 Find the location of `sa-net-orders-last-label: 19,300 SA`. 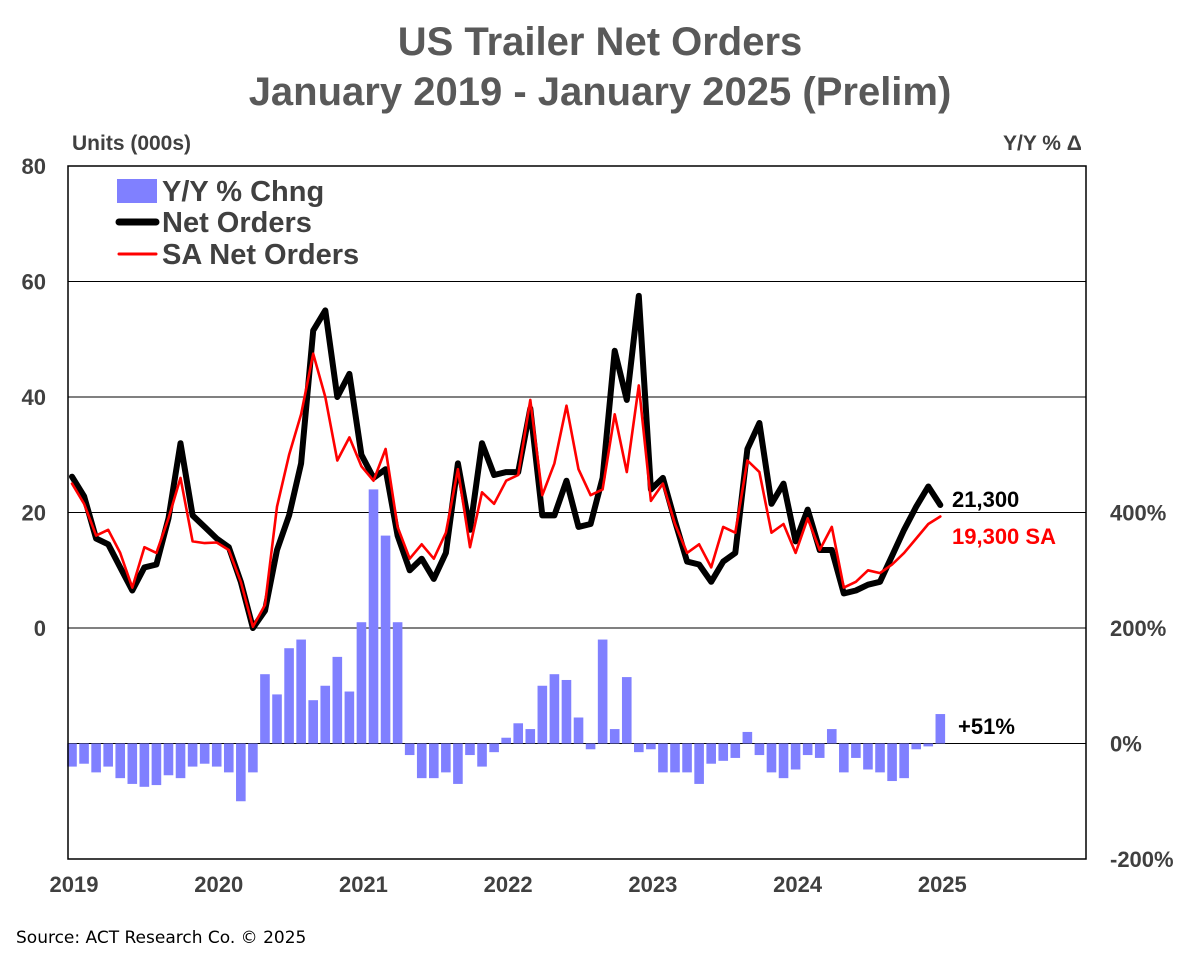

sa-net-orders-last-label: 19,300 SA is located at coordinates (1004, 536).